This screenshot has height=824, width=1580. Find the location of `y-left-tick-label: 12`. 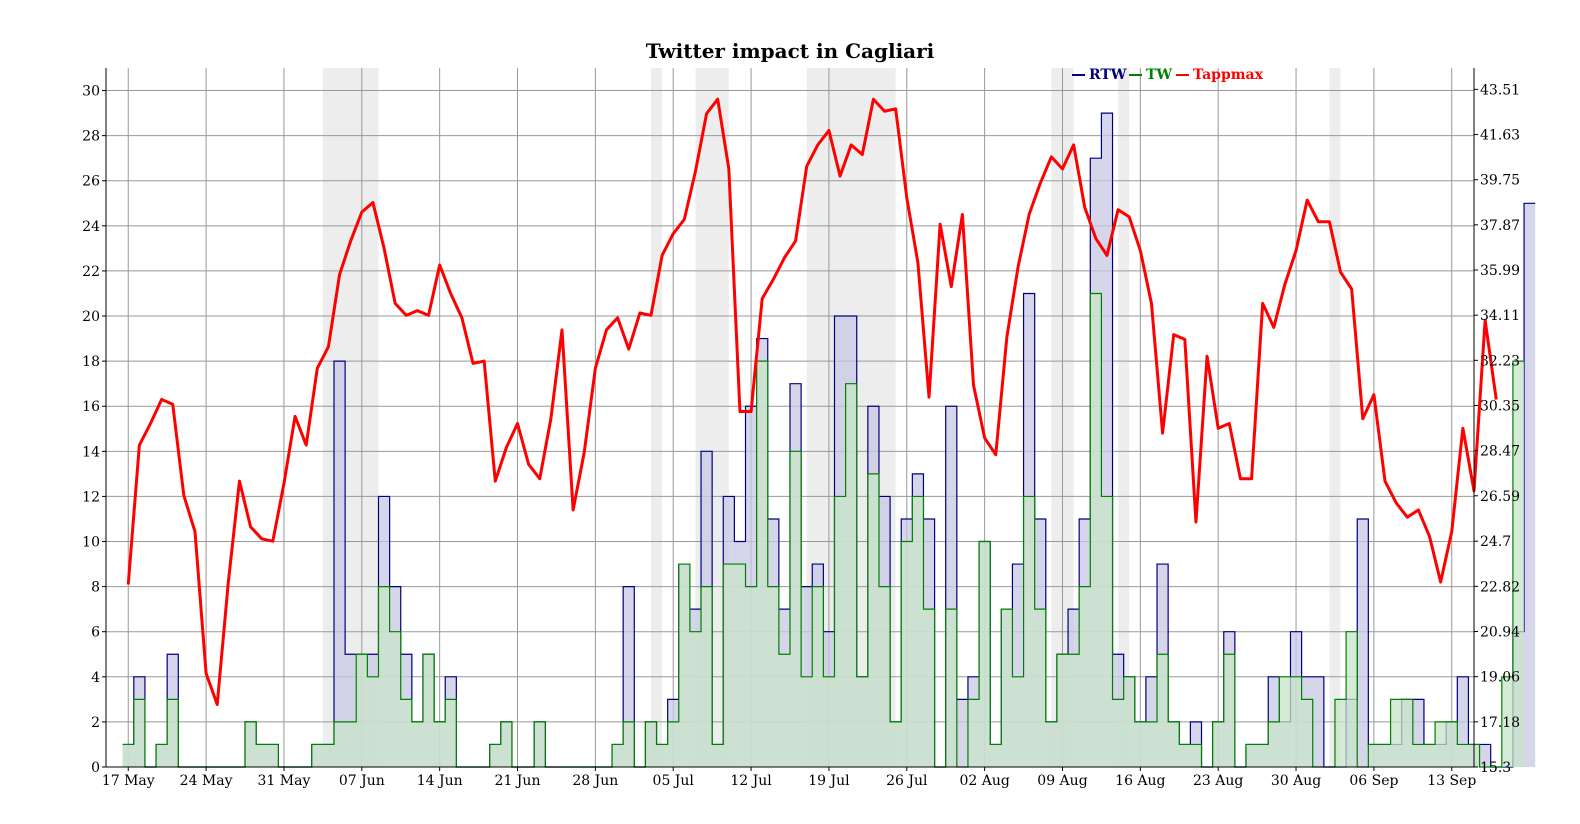

y-left-tick-label: 12 is located at coordinates (91, 497).